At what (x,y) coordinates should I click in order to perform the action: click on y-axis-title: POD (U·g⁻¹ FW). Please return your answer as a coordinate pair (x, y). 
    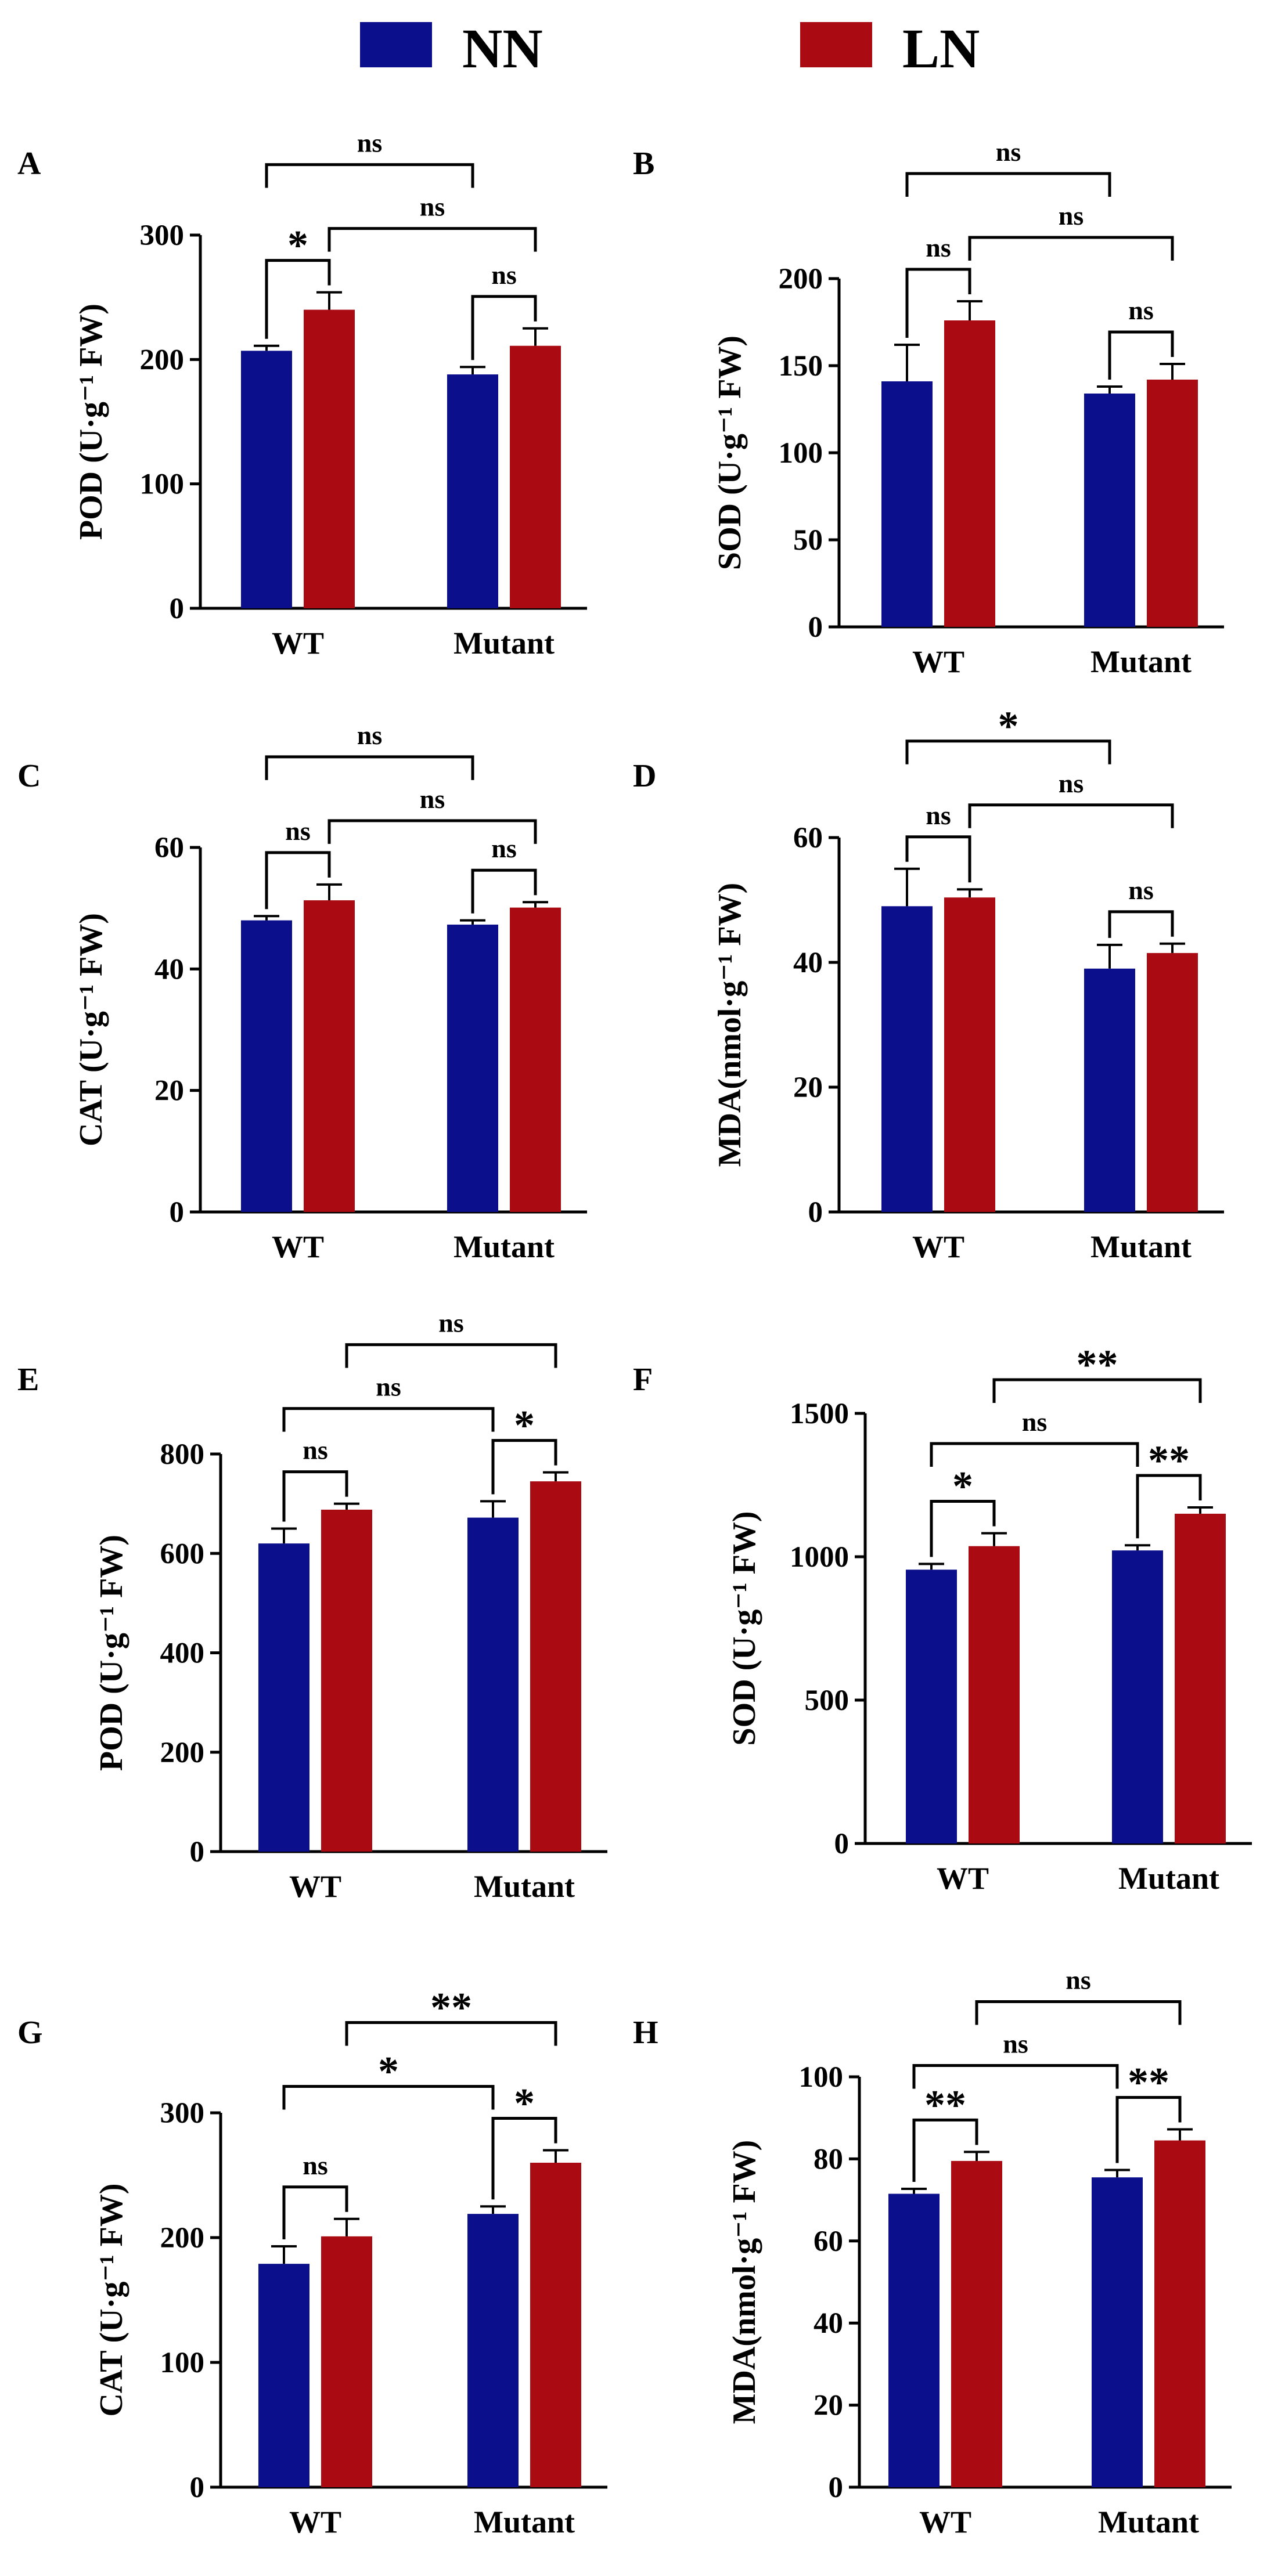
    Looking at the image, I should click on (111, 1653).